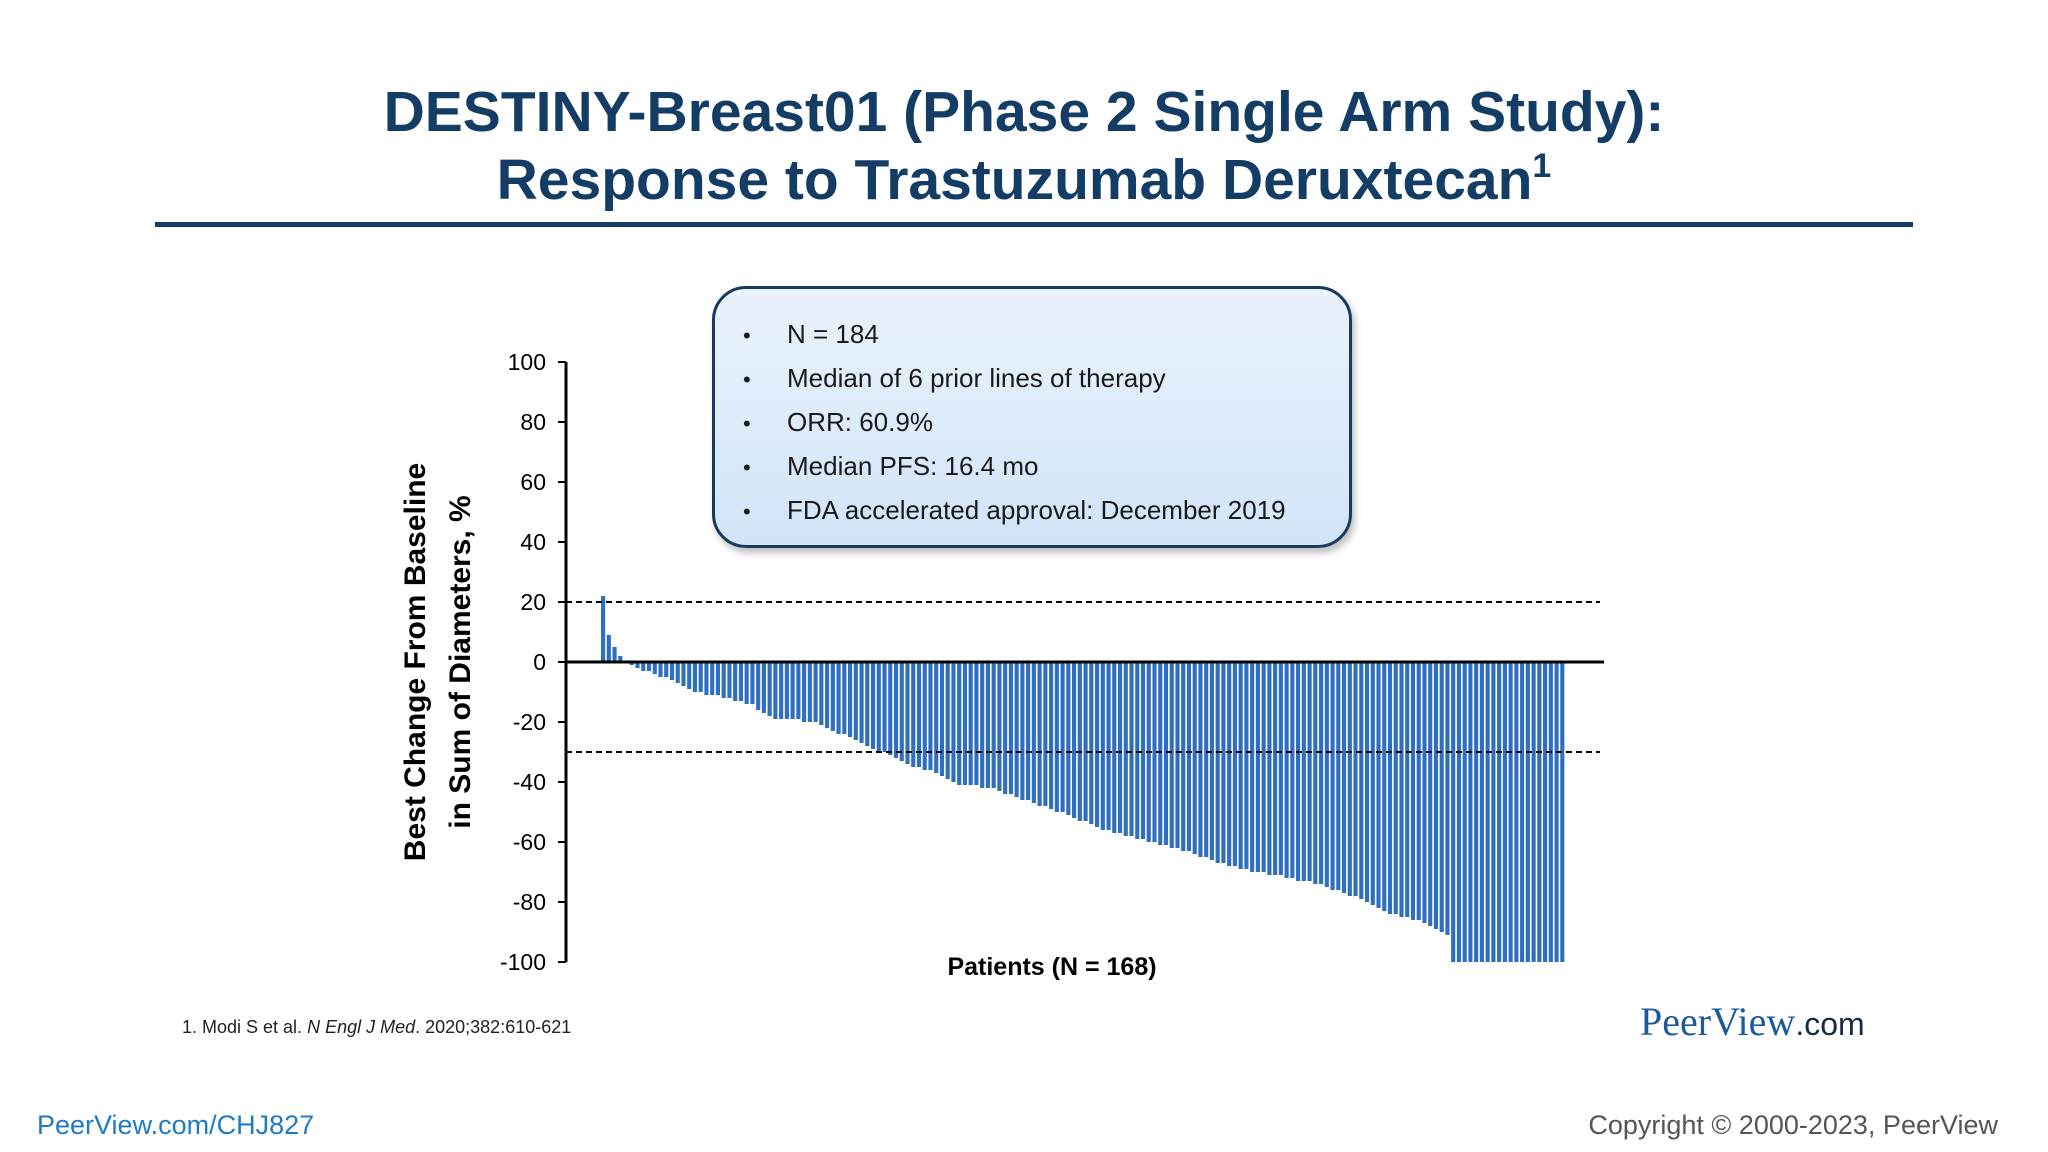 The image size is (2048, 1152). Describe the element at coordinates (1034, 224) in the screenshot. I see `title-divider` at that location.